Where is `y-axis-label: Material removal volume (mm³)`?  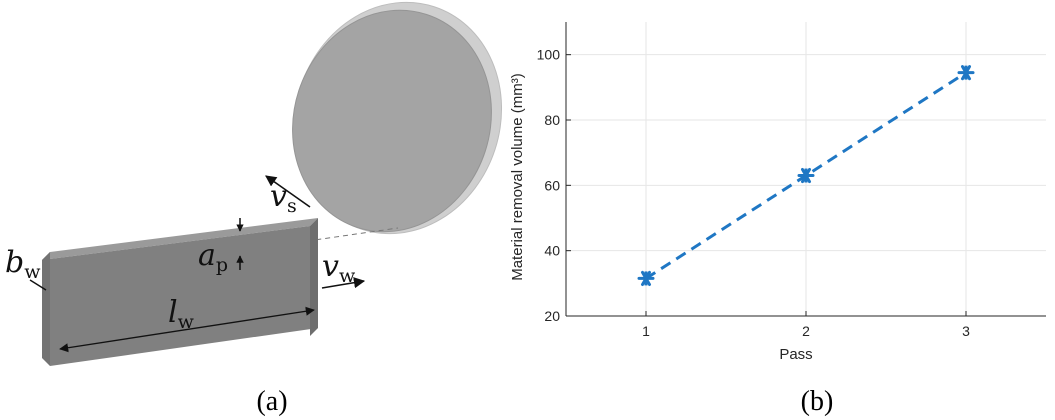 y-axis-label: Material removal volume (mm³) is located at coordinates (517, 177).